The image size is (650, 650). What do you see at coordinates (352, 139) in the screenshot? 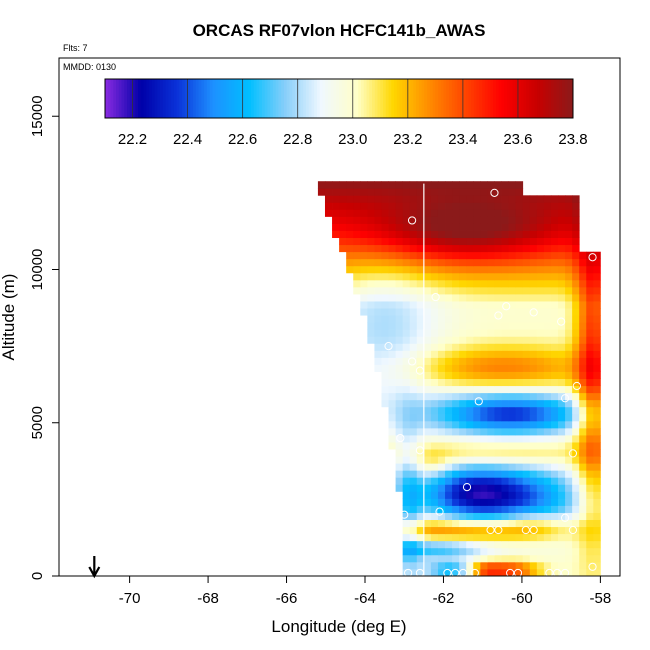
I see `colorbar-tick-label: 23.0` at bounding box center [352, 139].